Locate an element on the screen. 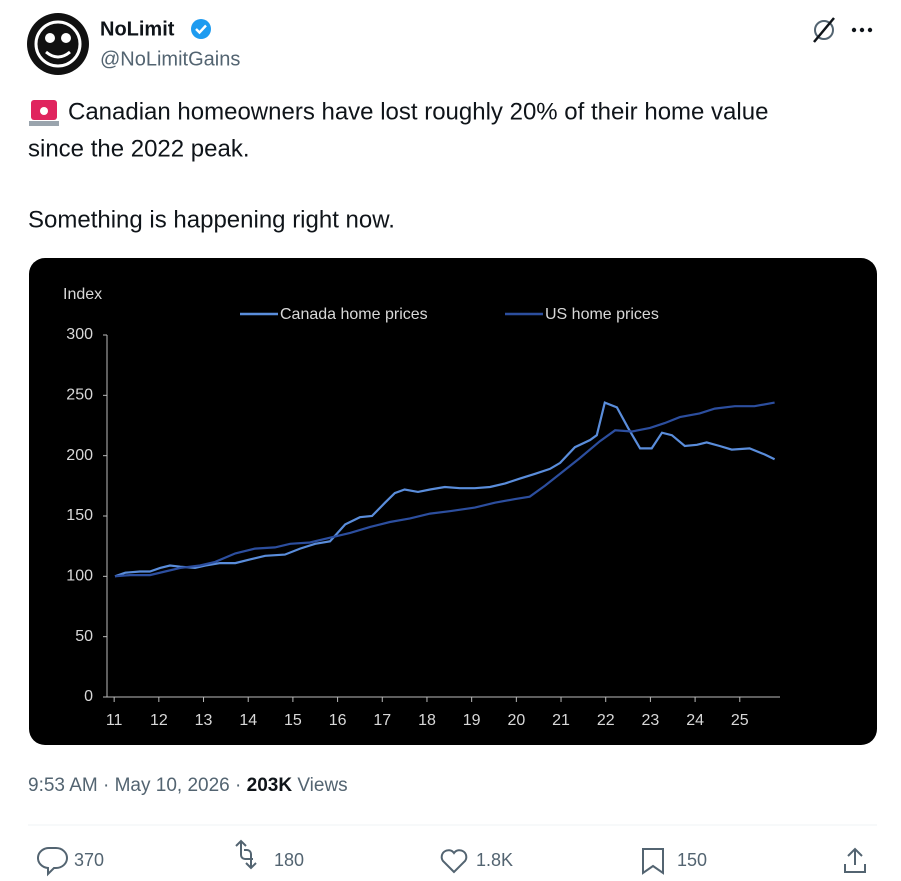 Image resolution: width=901 pixels, height=881 pixels. like-count: 1.8K is located at coordinates (494, 860).